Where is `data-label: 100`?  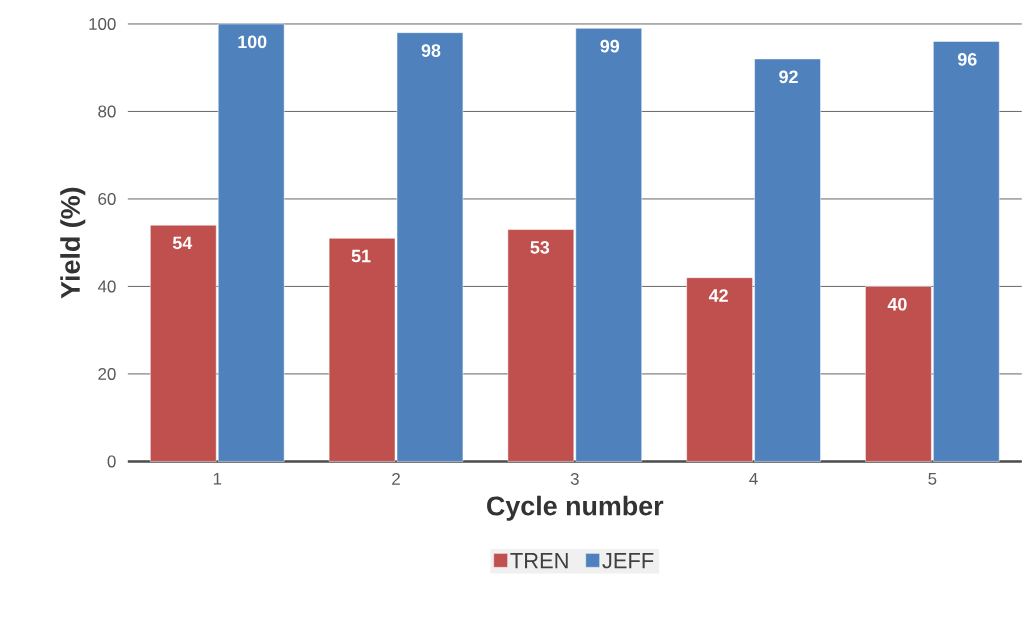 data-label: 100 is located at coordinates (252, 42).